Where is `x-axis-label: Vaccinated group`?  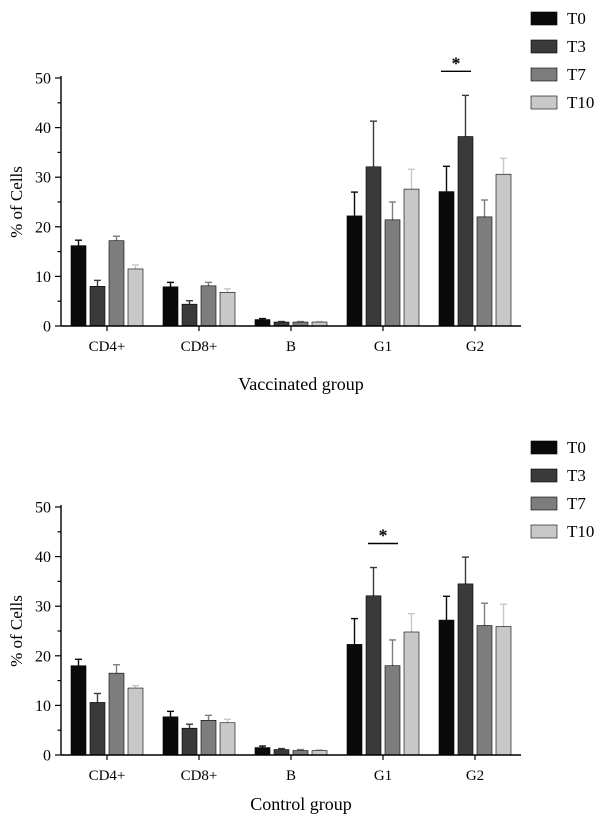 x-axis-label: Vaccinated group is located at coordinates (300, 384).